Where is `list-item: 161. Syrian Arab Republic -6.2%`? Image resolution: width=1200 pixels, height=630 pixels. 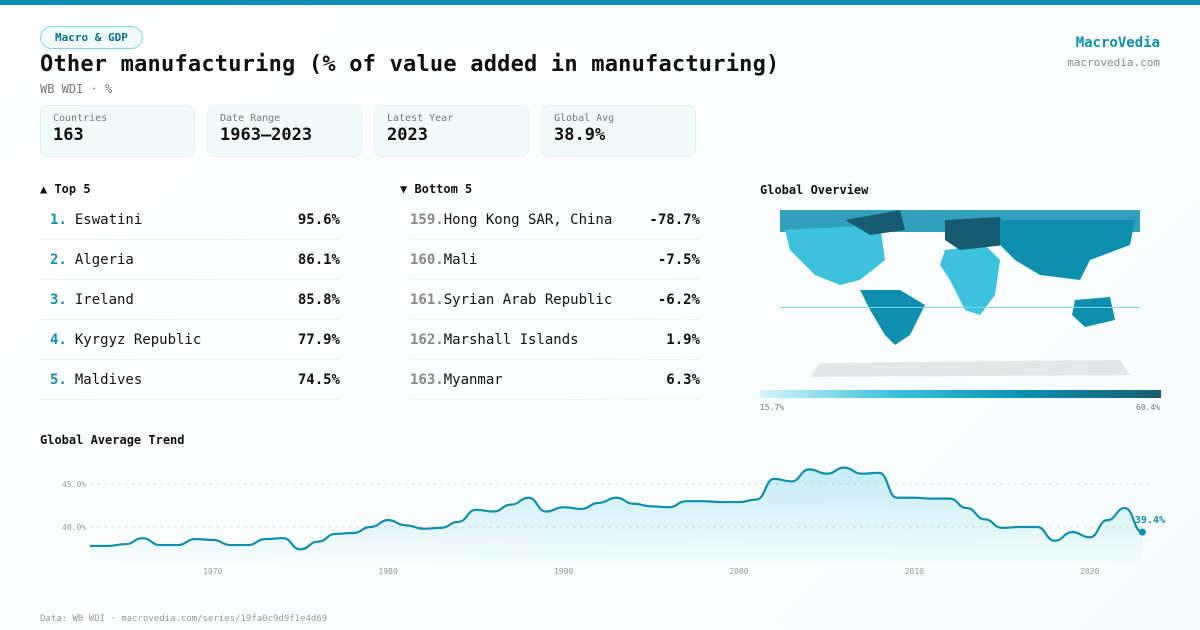
list-item: 161. Syrian Arab Republic -6.2% is located at coordinates (555, 300).